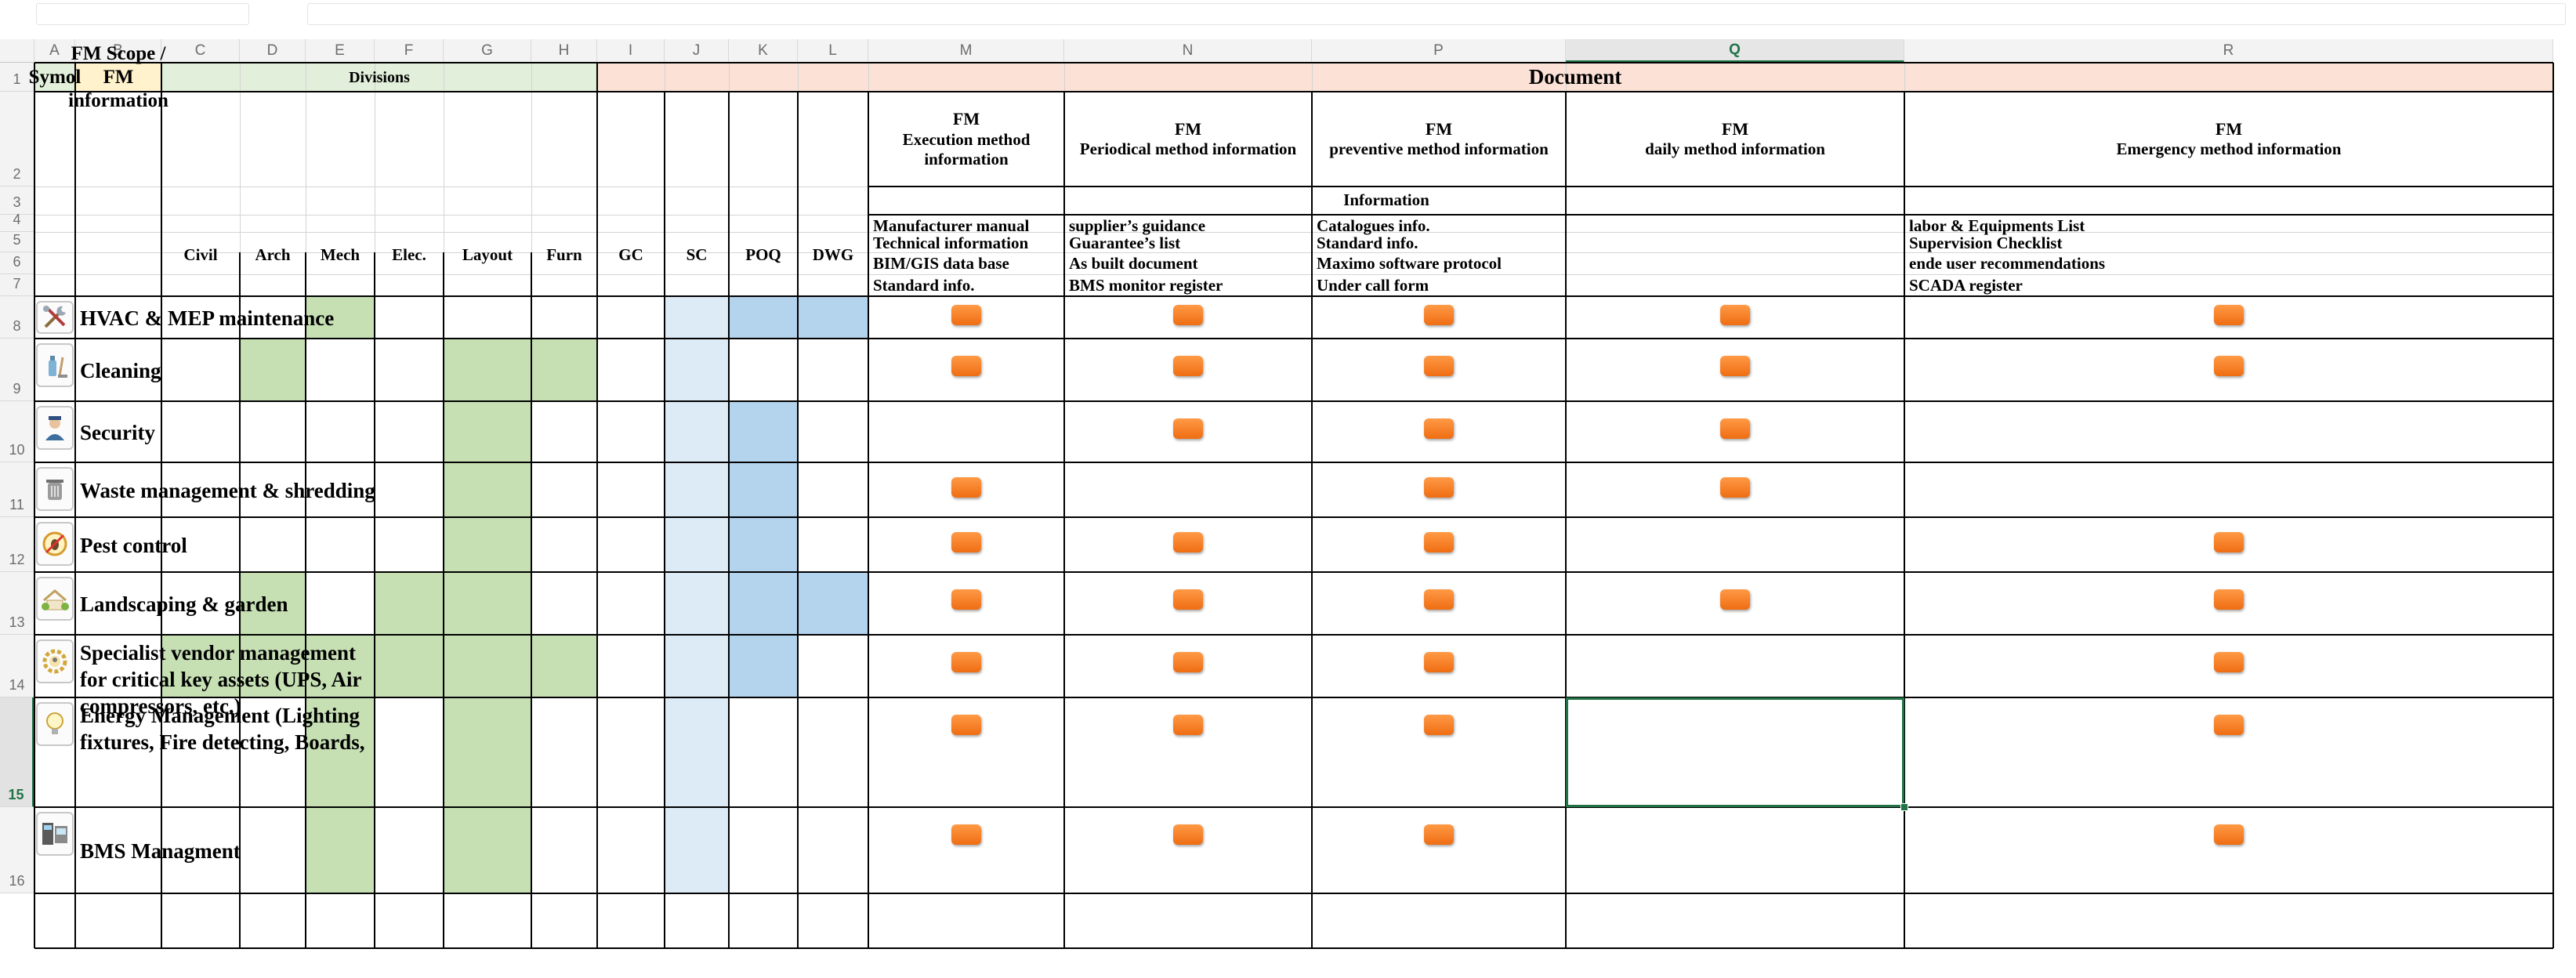 Image resolution: width=2576 pixels, height=978 pixels. What do you see at coordinates (55, 661) in the screenshot?
I see `vendor-gear-icon` at bounding box center [55, 661].